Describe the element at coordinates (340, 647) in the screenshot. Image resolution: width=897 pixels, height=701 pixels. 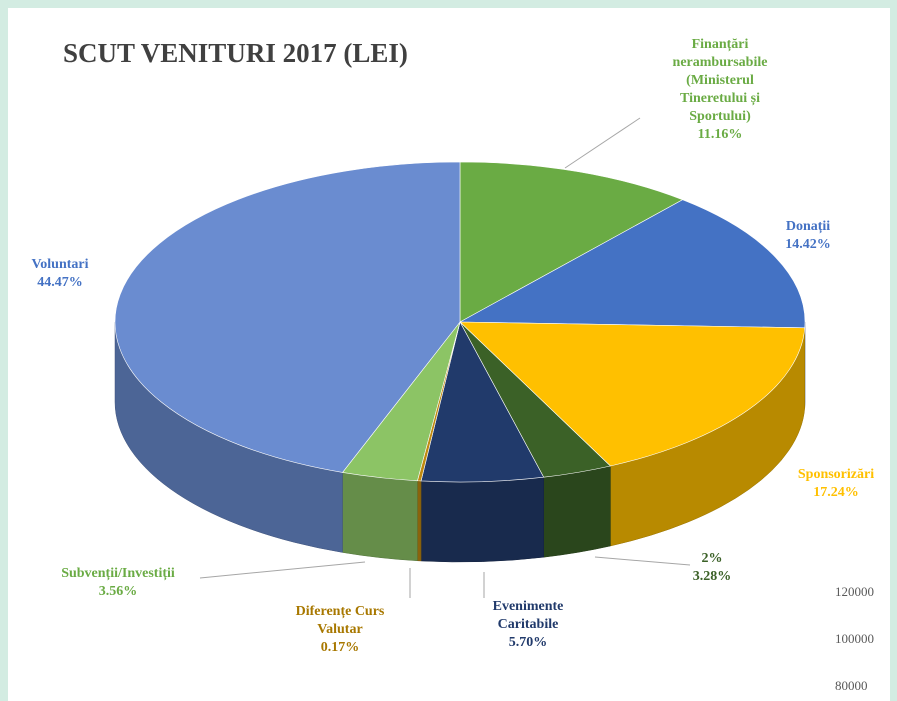
I see `value-label: 0.17%` at that location.